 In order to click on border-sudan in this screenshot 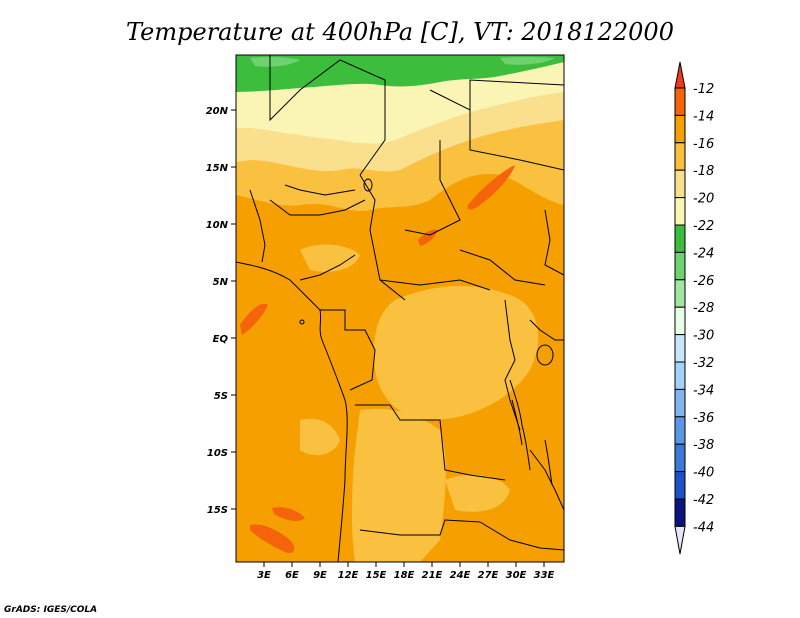, I will do `click(516, 140)`.